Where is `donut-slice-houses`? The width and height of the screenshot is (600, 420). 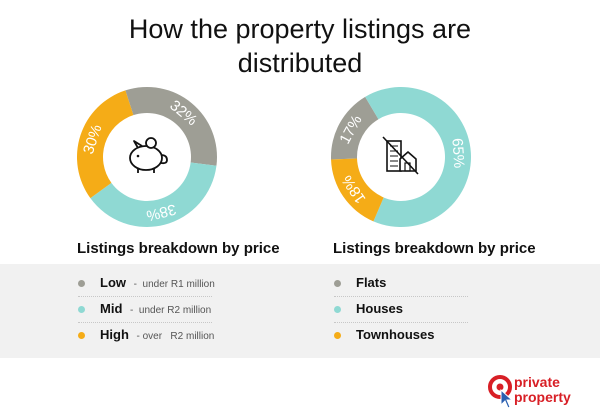 donut-slice-houses is located at coordinates (418, 157).